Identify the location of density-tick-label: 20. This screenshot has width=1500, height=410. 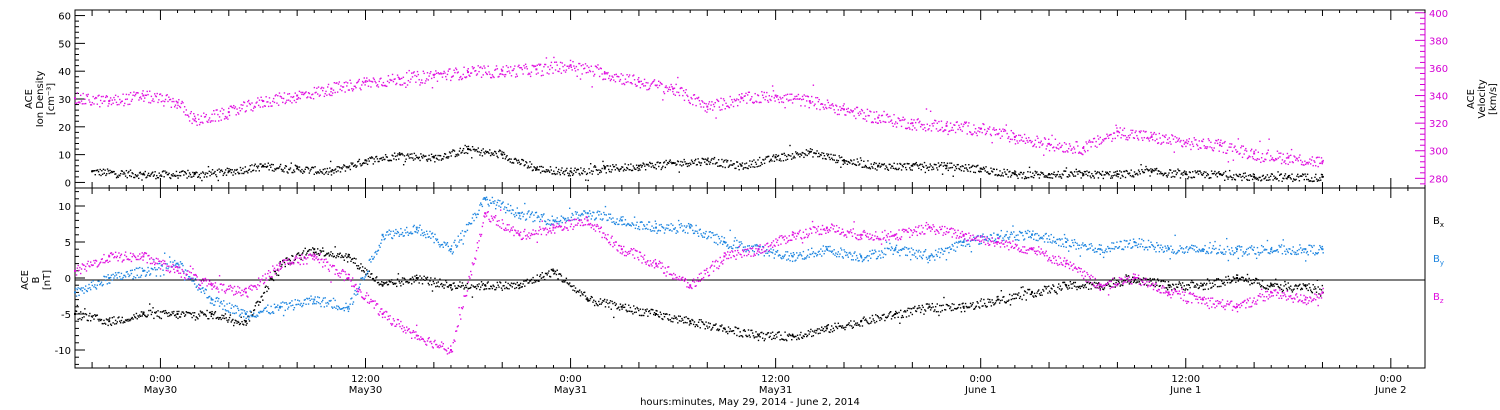
(64, 128).